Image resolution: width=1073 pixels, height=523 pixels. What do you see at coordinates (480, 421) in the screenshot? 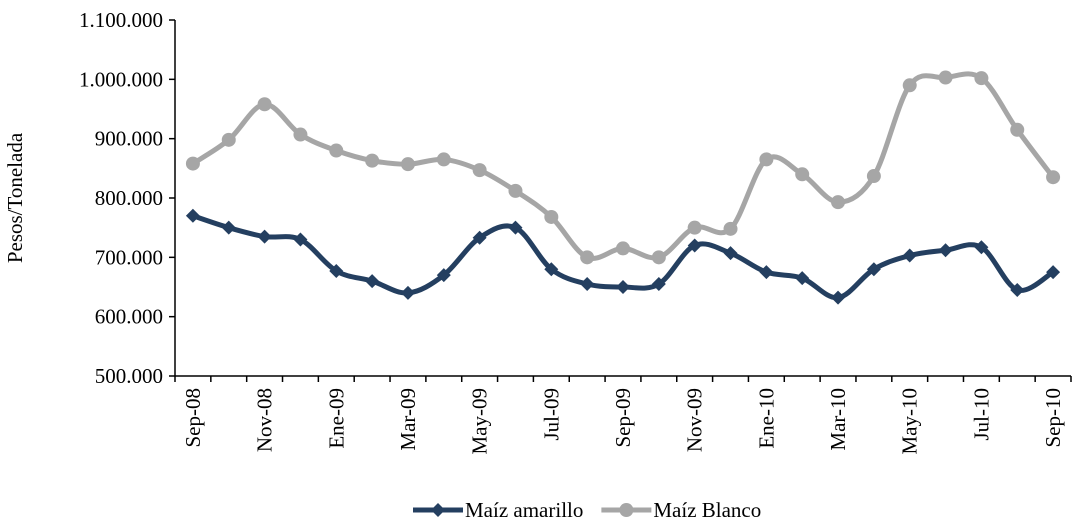
I see `x-tick-label: May-09` at bounding box center [480, 421].